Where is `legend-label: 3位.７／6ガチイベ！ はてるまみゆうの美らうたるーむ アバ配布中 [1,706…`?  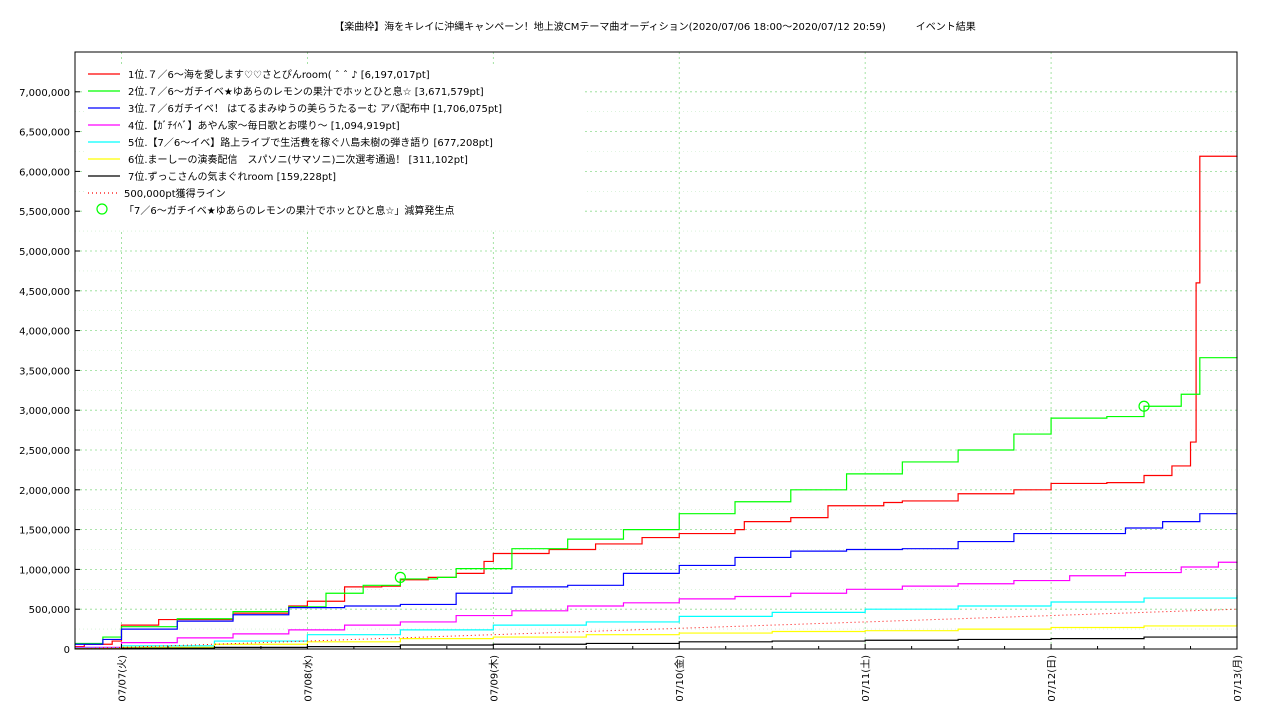 legend-label: 3位.７／6ガチイベ！ はてるまみゆうの美らうたるーむ アバ配布中 [1,706… is located at coordinates (315, 108).